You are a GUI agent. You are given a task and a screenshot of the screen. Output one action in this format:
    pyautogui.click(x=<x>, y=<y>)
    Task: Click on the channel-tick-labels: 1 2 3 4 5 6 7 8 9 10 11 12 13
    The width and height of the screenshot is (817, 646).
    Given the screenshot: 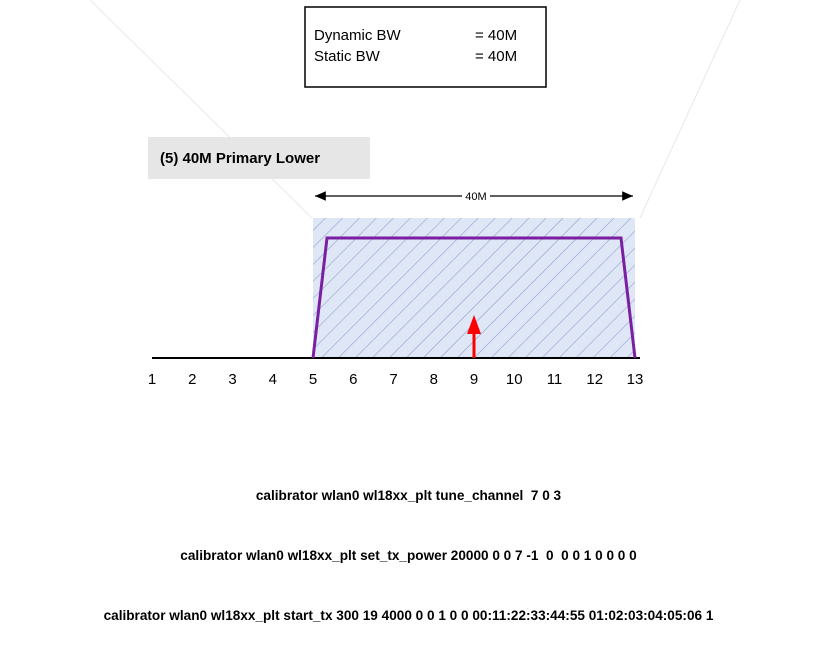 What is the action you would take?
    pyautogui.click(x=396, y=379)
    